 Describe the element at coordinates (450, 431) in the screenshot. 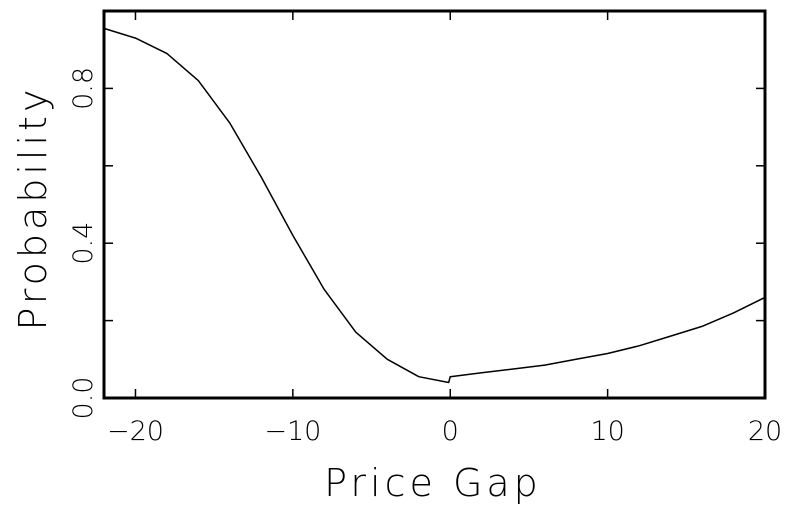

I see `x-tick-label: 0` at that location.